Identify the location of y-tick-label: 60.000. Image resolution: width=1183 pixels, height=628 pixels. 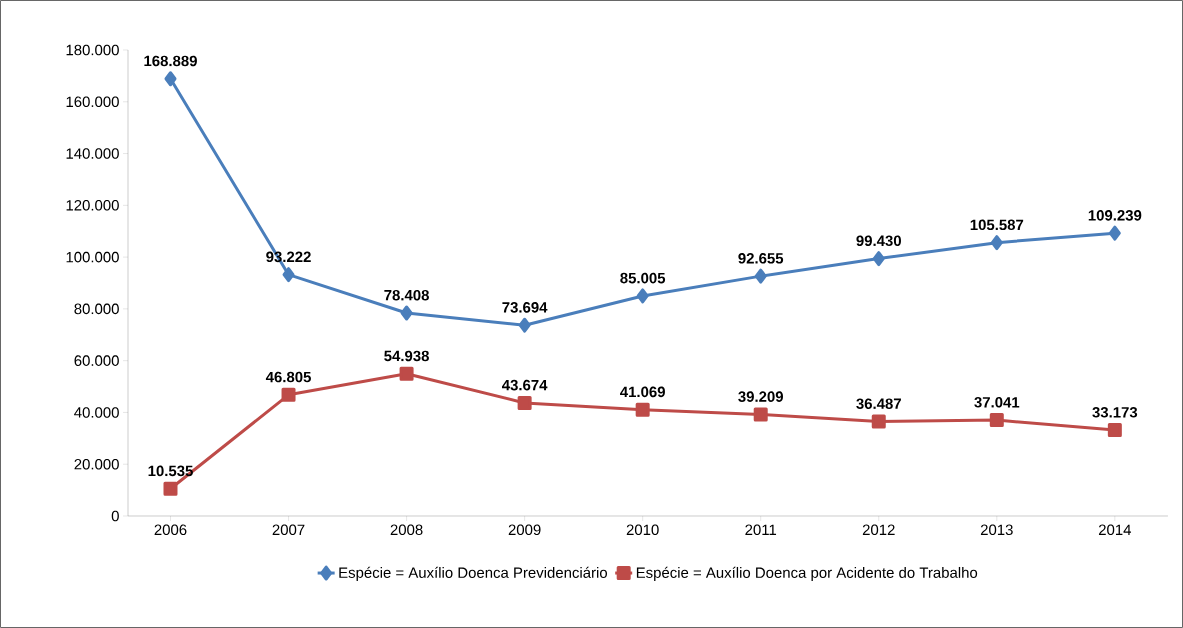
(96, 360).